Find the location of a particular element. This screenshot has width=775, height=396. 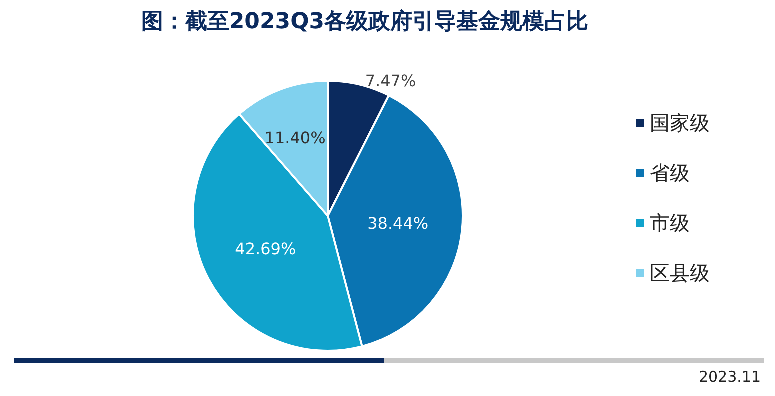

text: 2023.11 is located at coordinates (729, 377).